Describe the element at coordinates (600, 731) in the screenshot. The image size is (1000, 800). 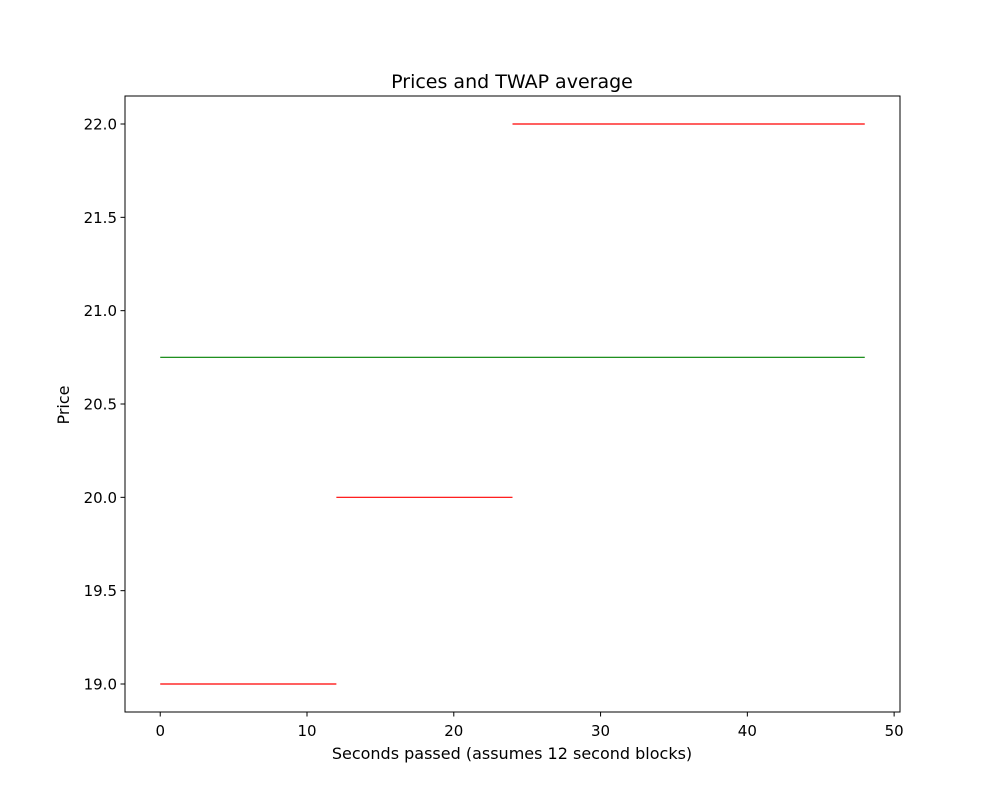
I see `x-tick-label: 30` at that location.